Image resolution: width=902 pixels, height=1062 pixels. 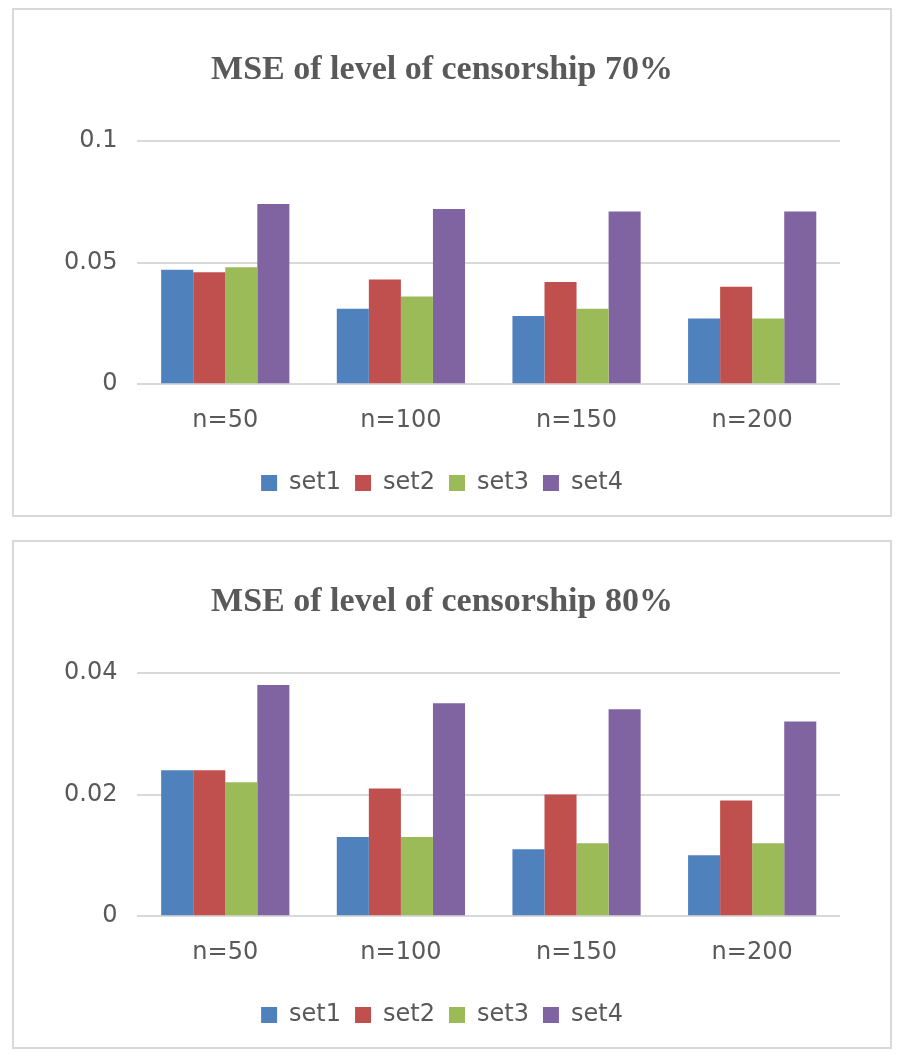 What do you see at coordinates (442, 68) in the screenshot?
I see `chart-title: MSE of level of censorship 70%` at bounding box center [442, 68].